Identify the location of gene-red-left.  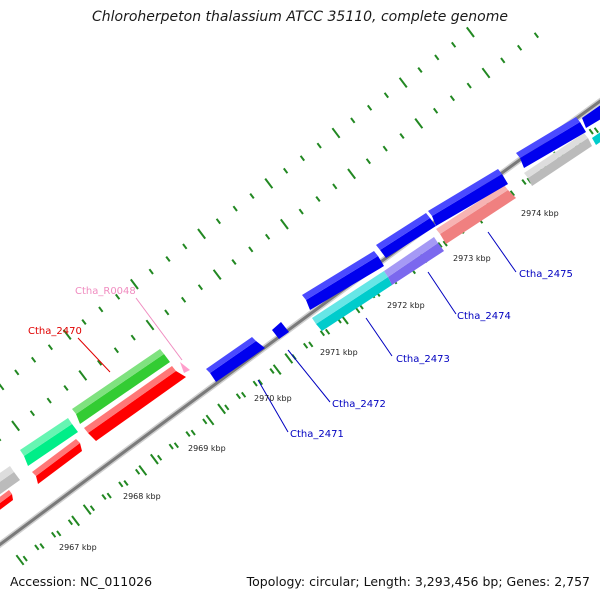
(57, 461).